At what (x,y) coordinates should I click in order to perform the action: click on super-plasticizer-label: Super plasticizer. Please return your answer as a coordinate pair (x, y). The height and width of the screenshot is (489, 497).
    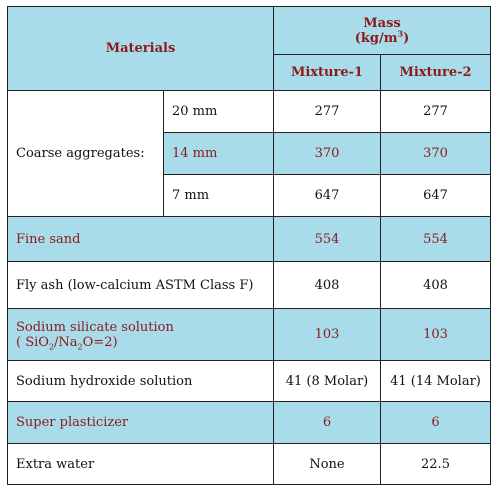
    Looking at the image, I should click on (140, 422).